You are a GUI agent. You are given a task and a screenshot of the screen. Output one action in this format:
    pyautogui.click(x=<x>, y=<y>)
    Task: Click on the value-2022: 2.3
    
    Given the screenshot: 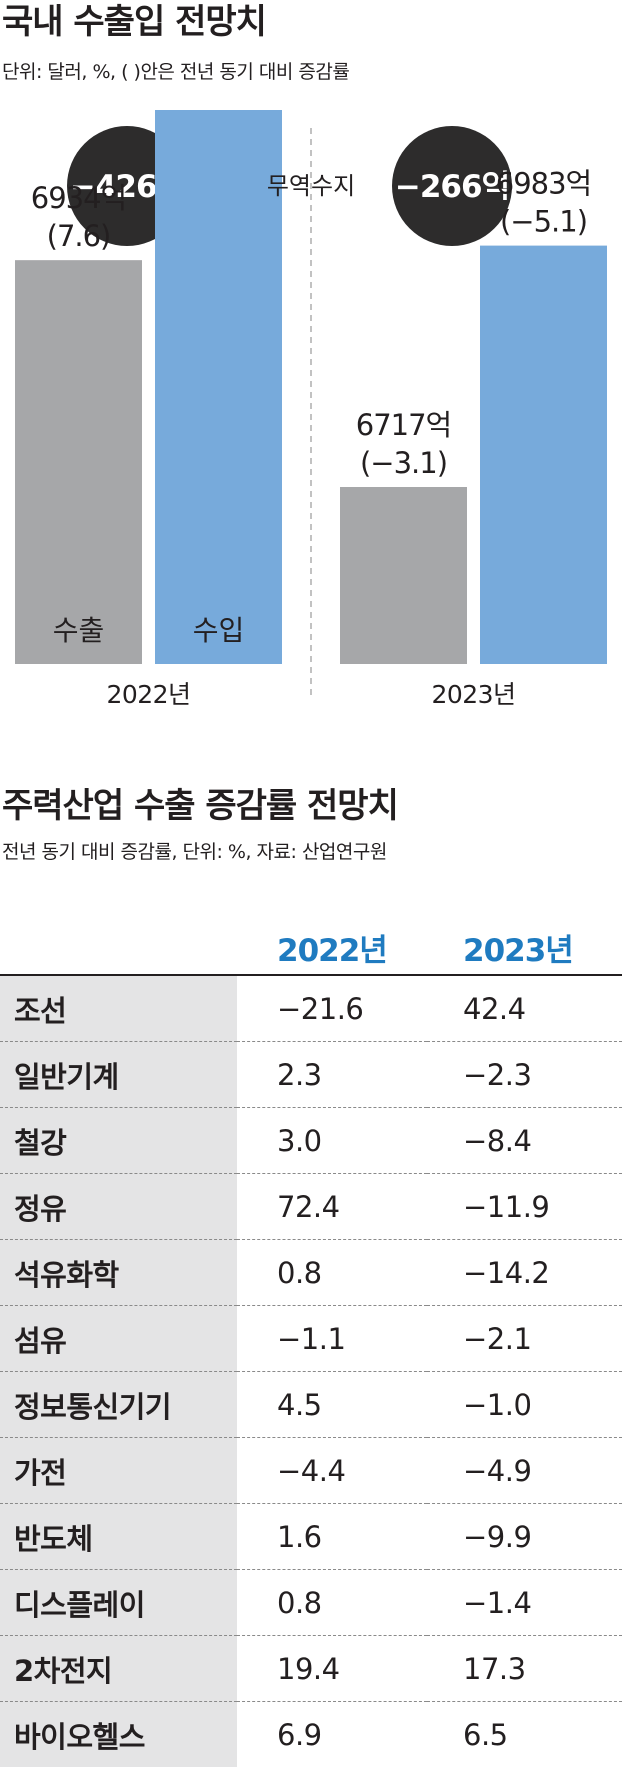 What is the action you would take?
    pyautogui.click(x=332, y=1075)
    